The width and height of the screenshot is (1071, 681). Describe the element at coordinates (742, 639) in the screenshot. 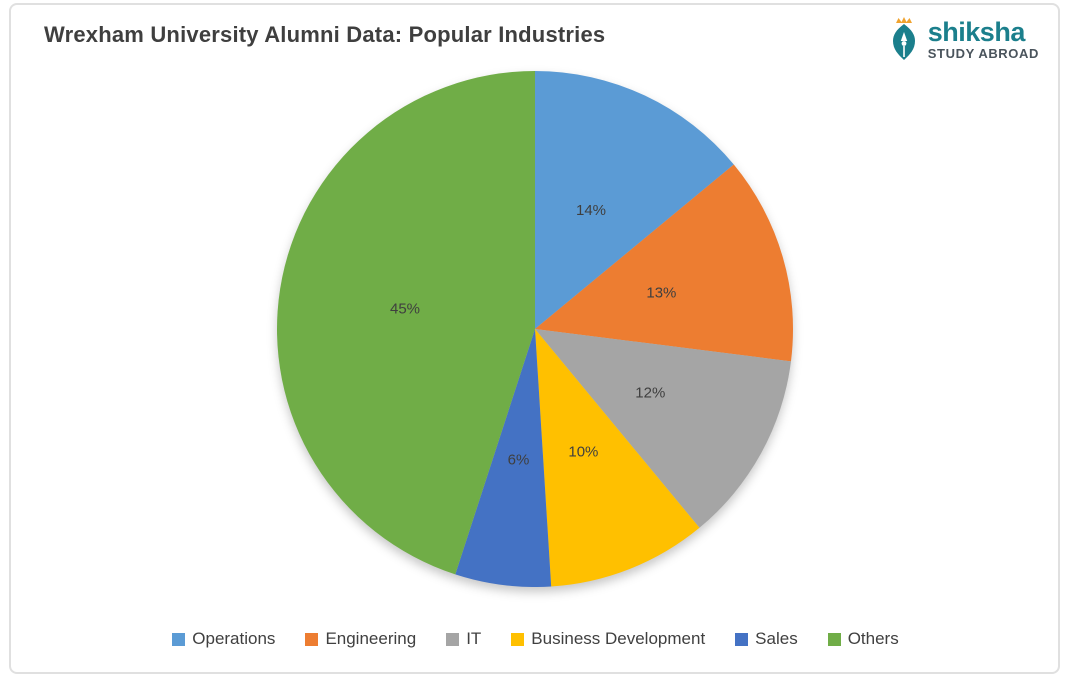

I see `legend-swatch-sales` at that location.